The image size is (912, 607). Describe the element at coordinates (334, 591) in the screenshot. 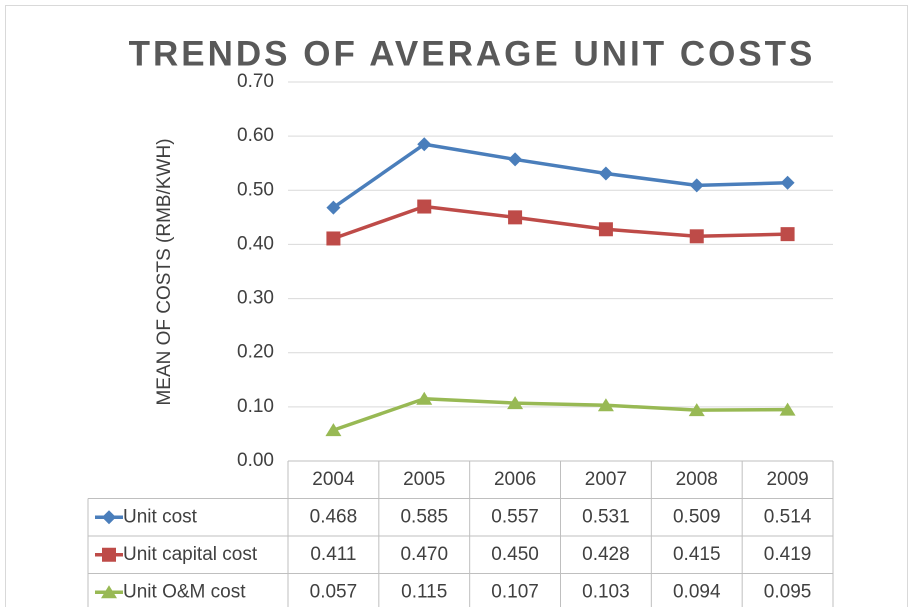

I see `table-value: 0.057` at that location.